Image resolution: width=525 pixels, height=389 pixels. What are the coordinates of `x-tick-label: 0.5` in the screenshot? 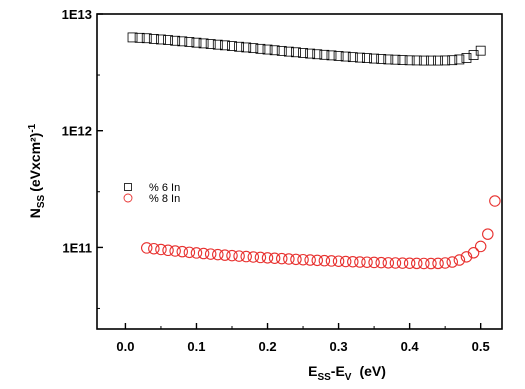 It's located at (481, 346).